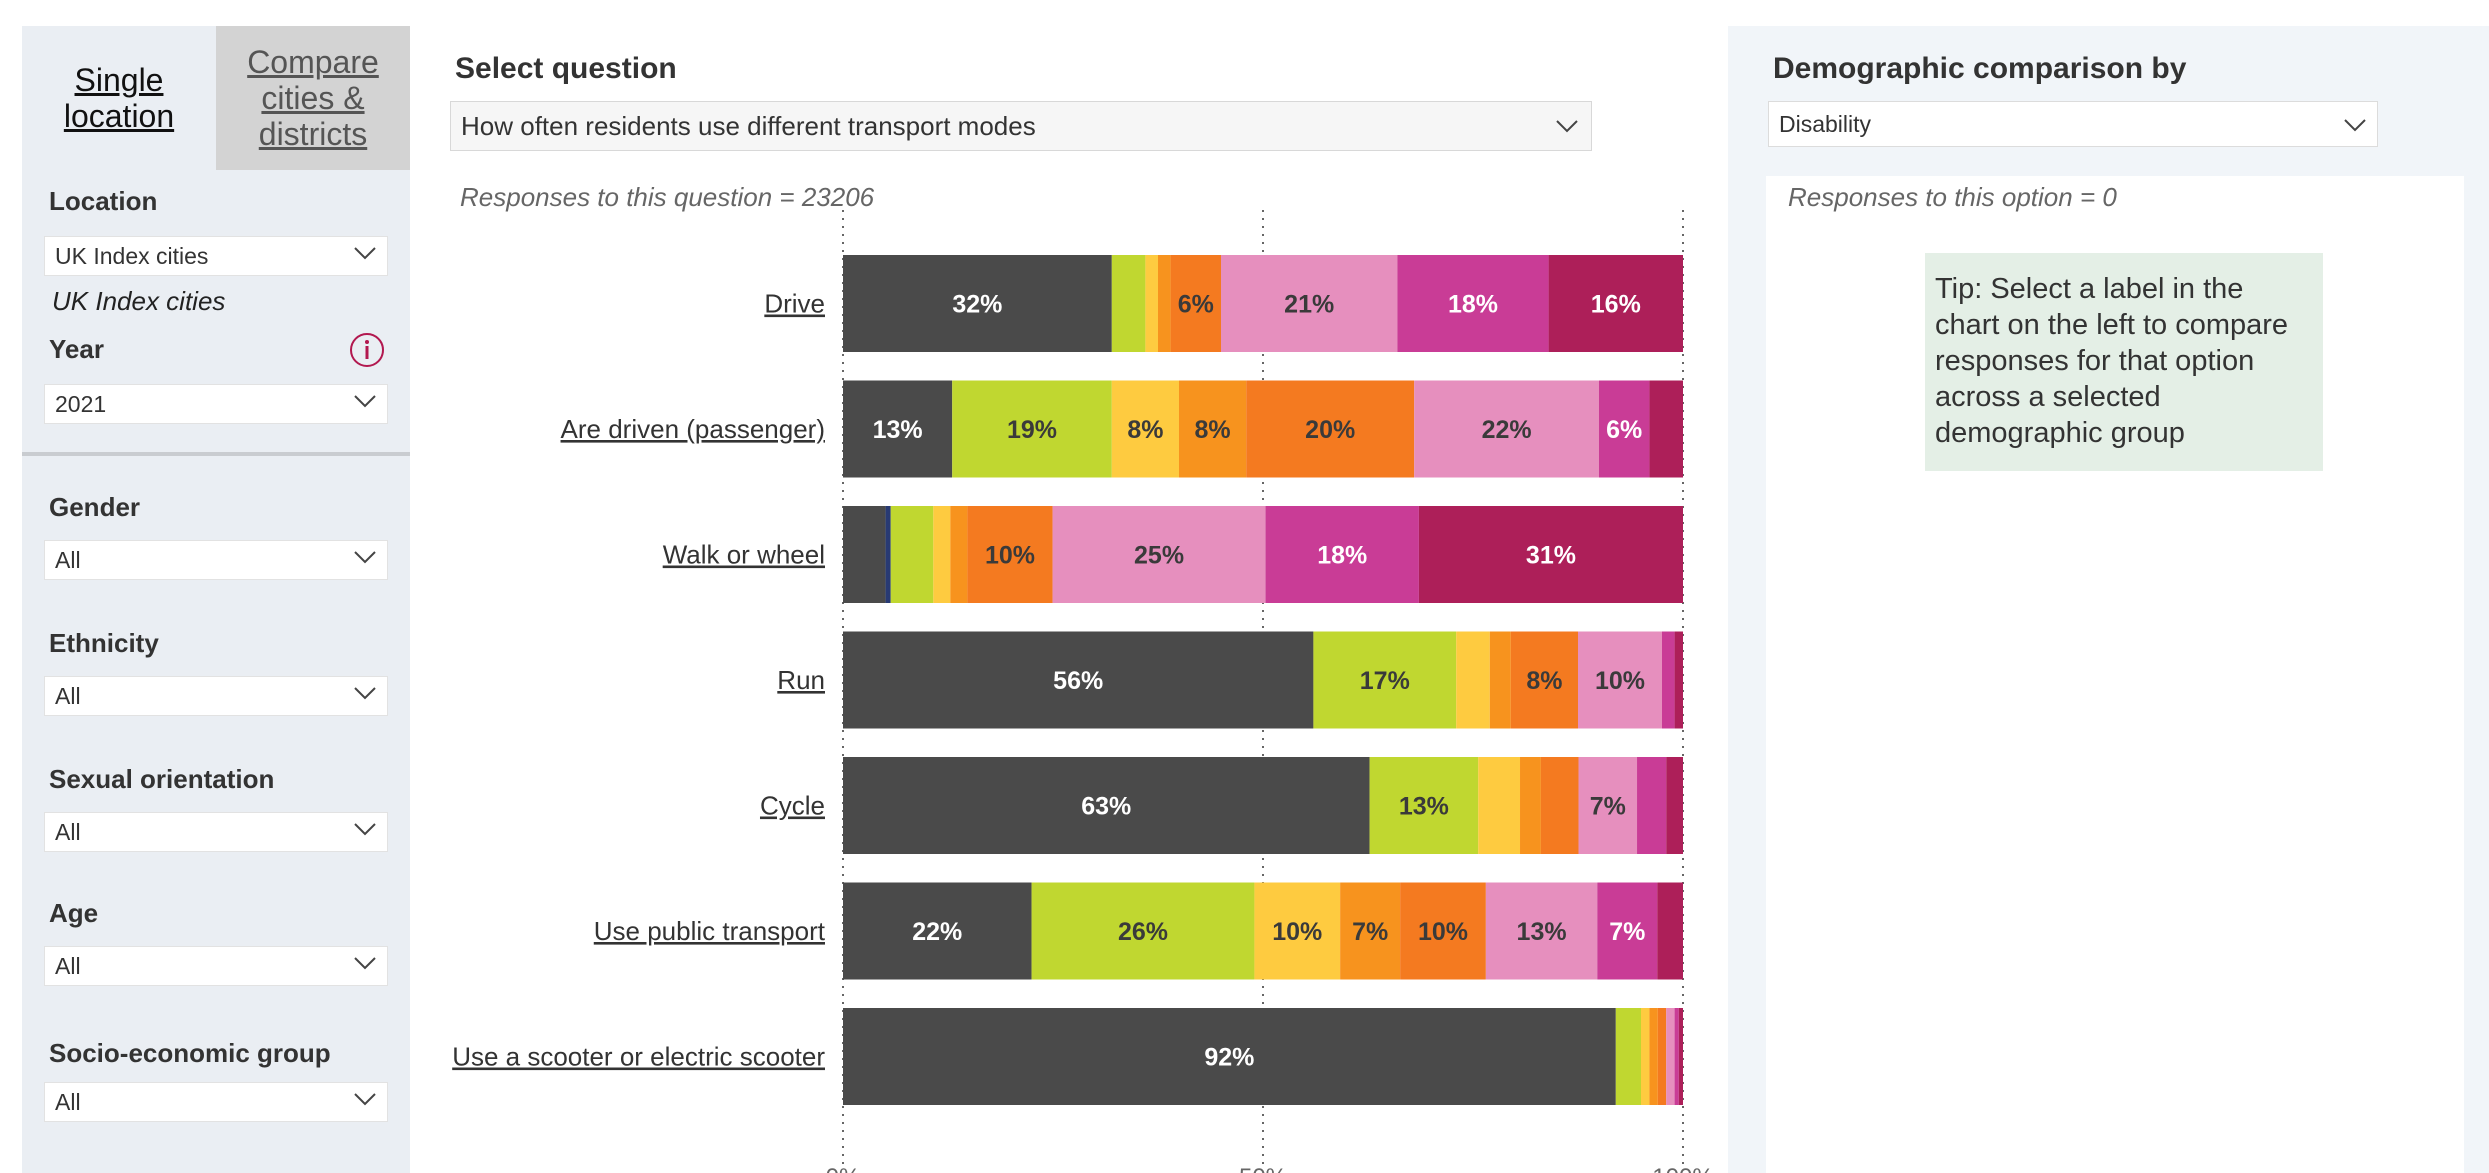 The image size is (2489, 1173). I want to click on year-dropdown: 2021, so click(216, 404).